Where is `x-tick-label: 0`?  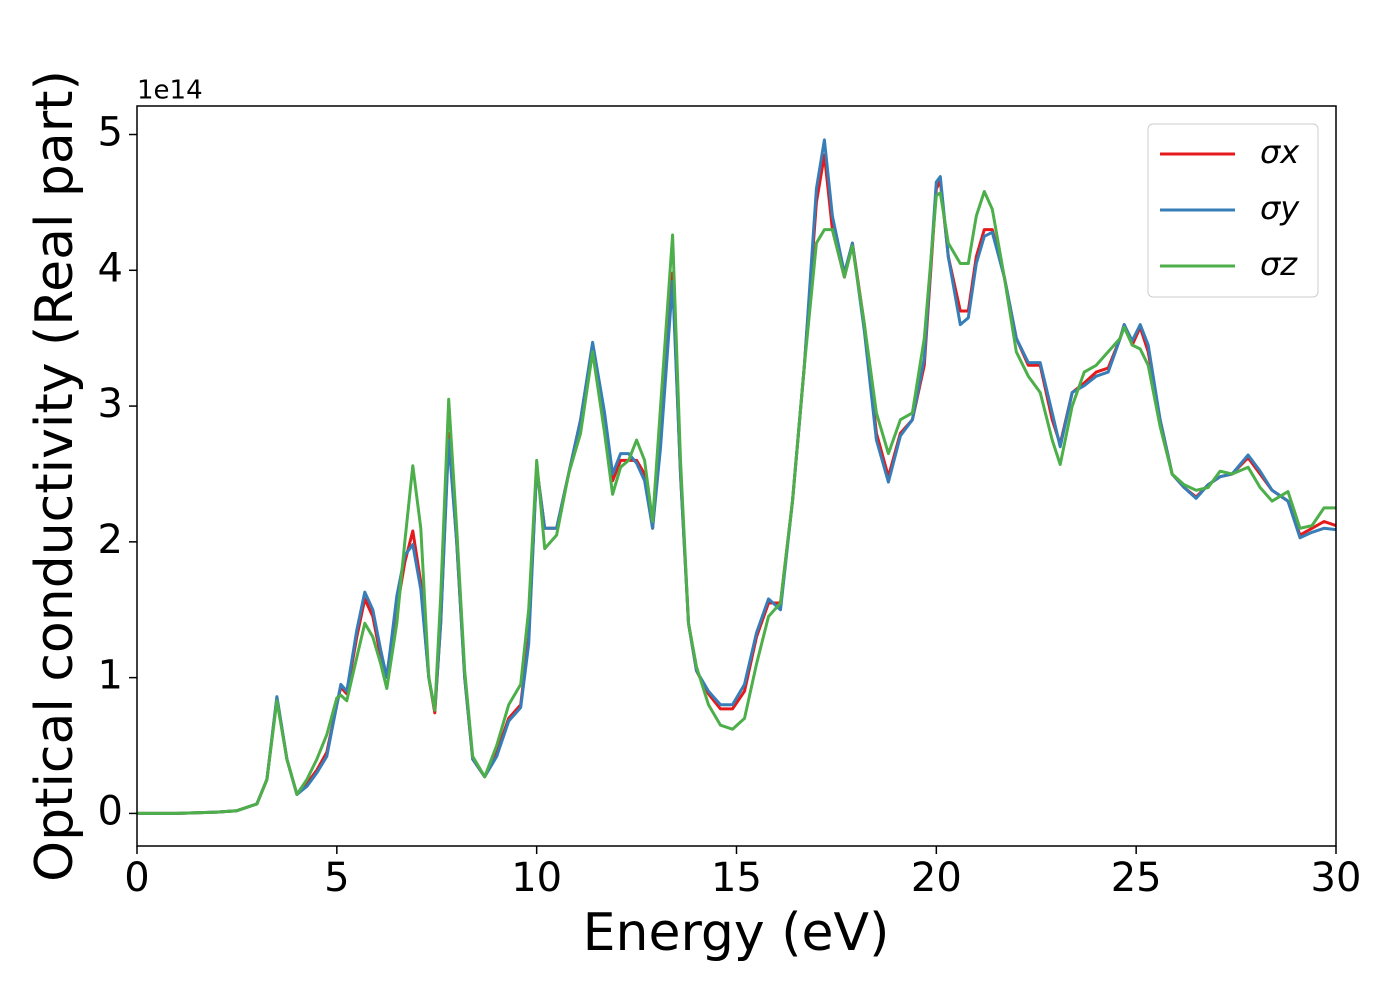
x-tick-label: 0 is located at coordinates (136, 878).